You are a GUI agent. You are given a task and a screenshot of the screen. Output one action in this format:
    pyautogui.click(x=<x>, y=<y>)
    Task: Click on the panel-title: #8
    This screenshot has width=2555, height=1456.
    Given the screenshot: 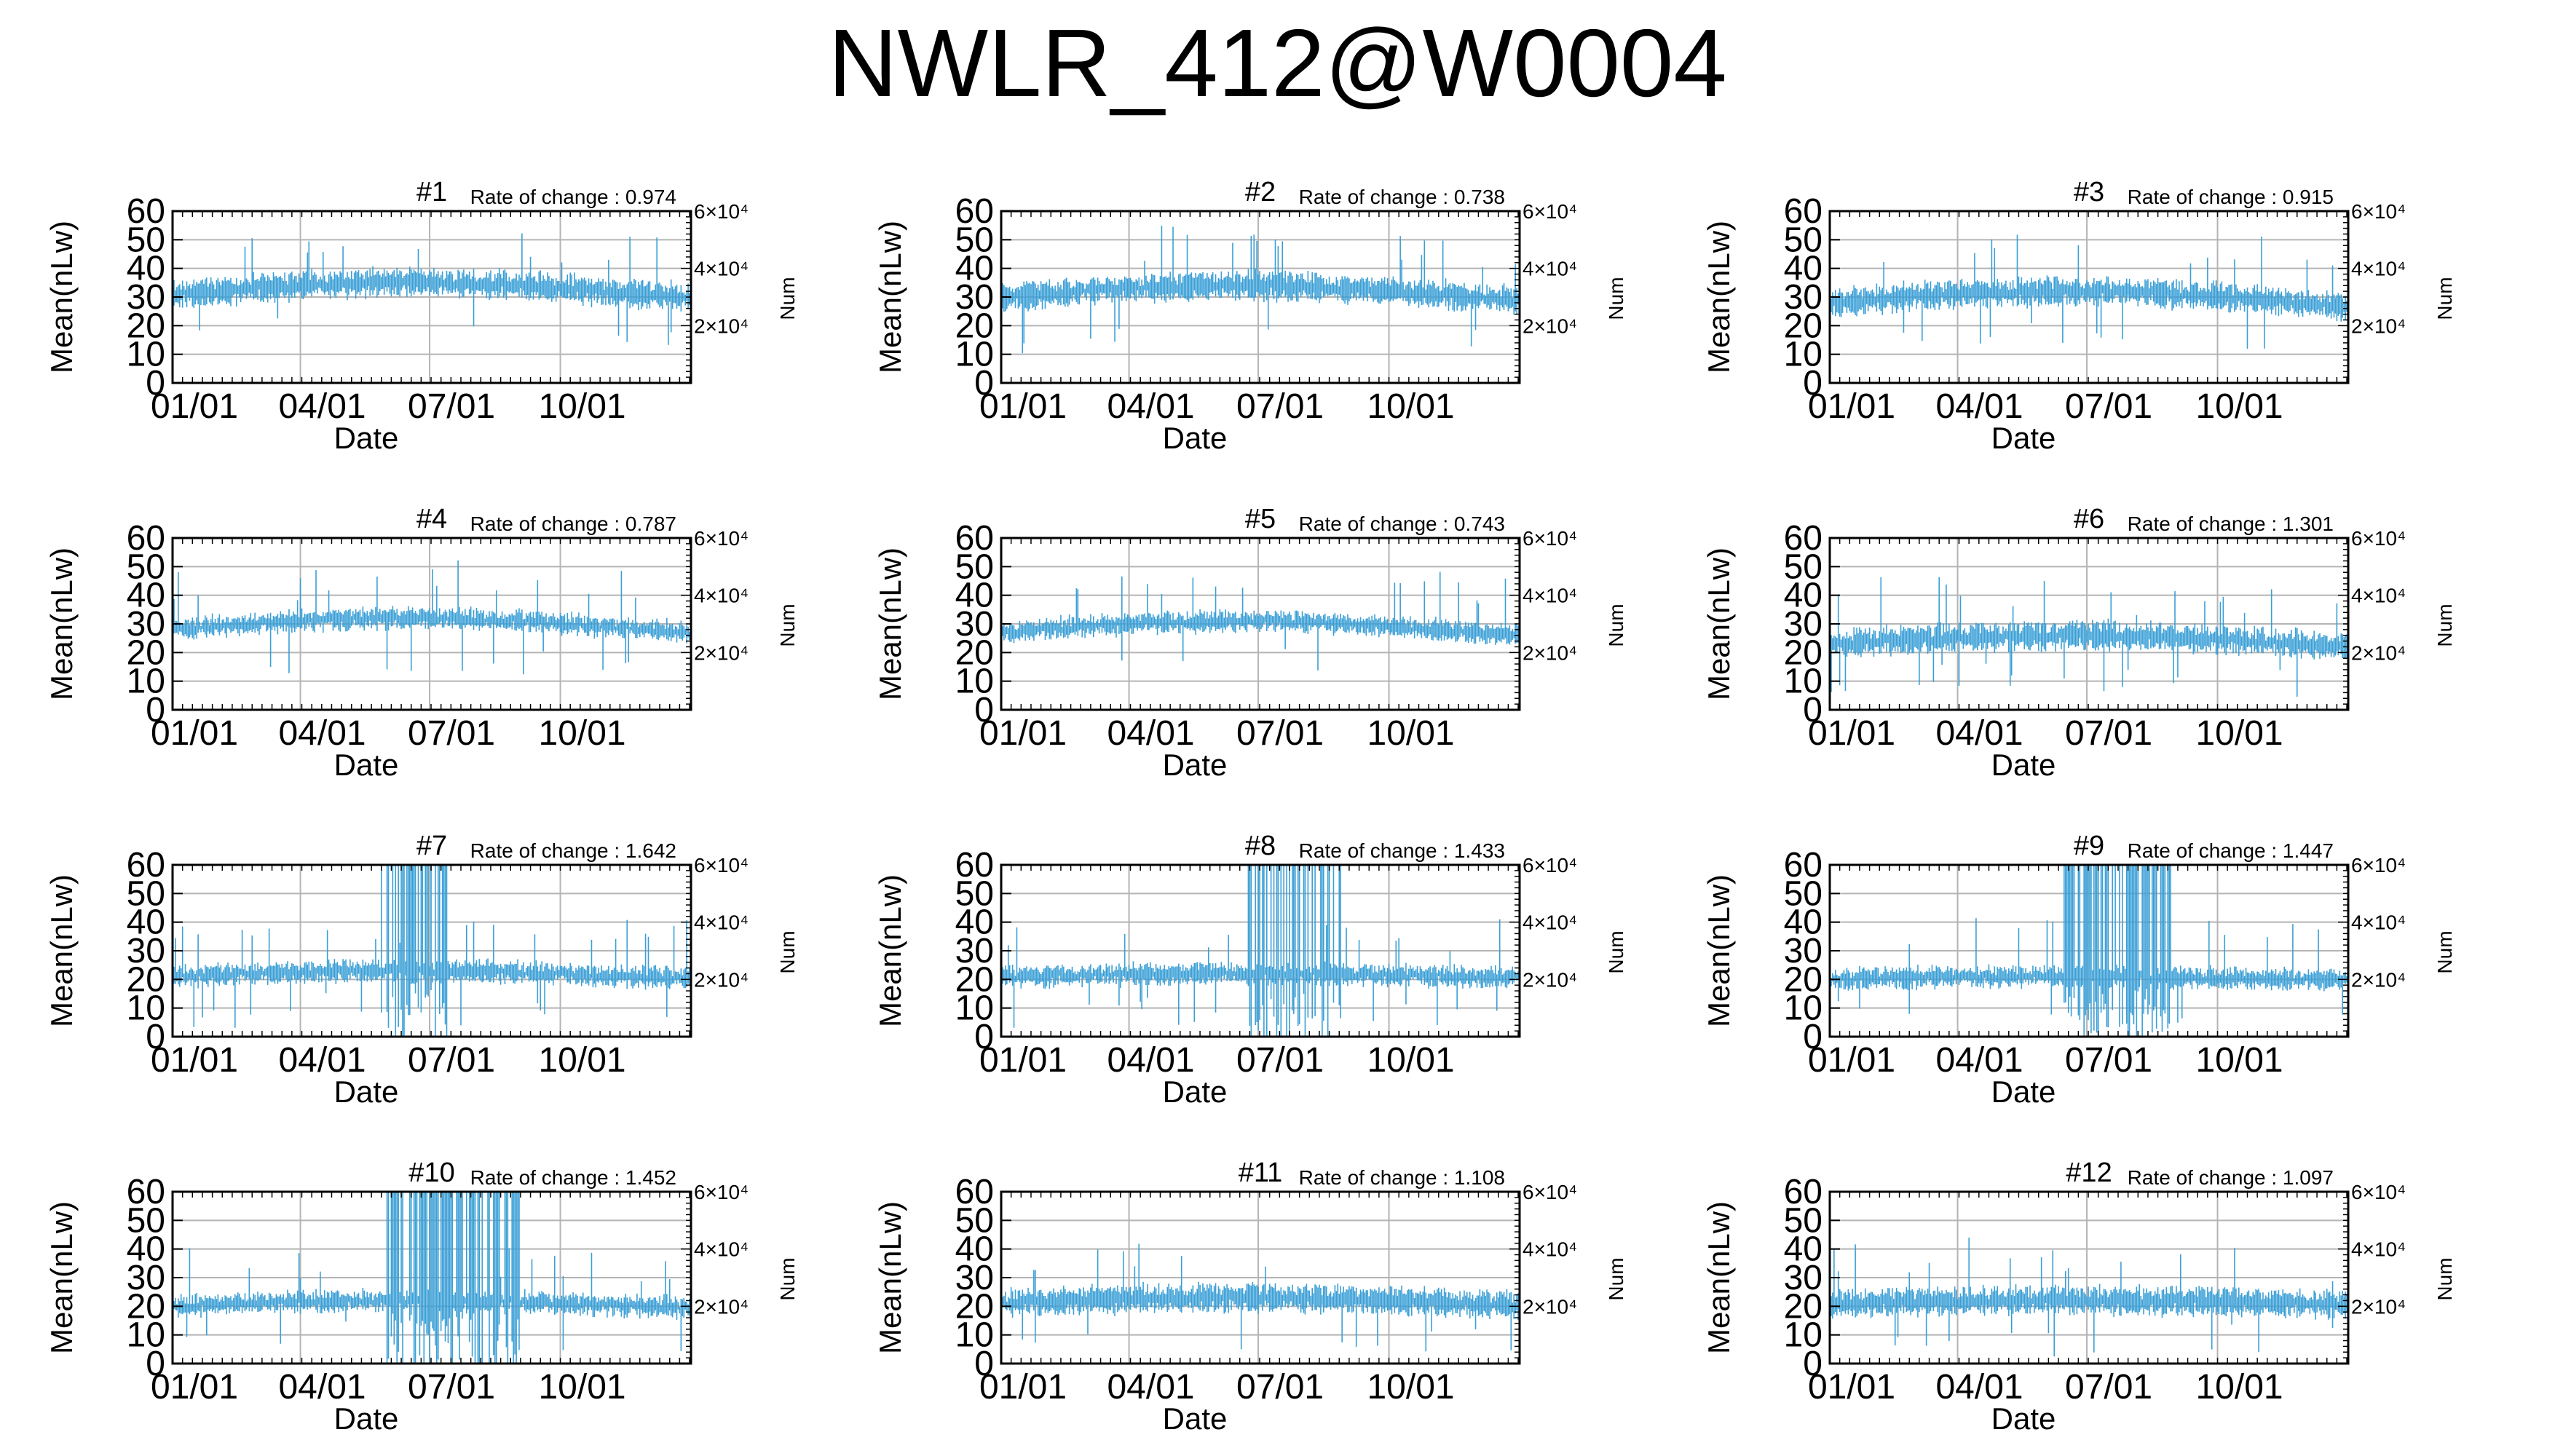 What is the action you would take?
    pyautogui.click(x=1260, y=846)
    